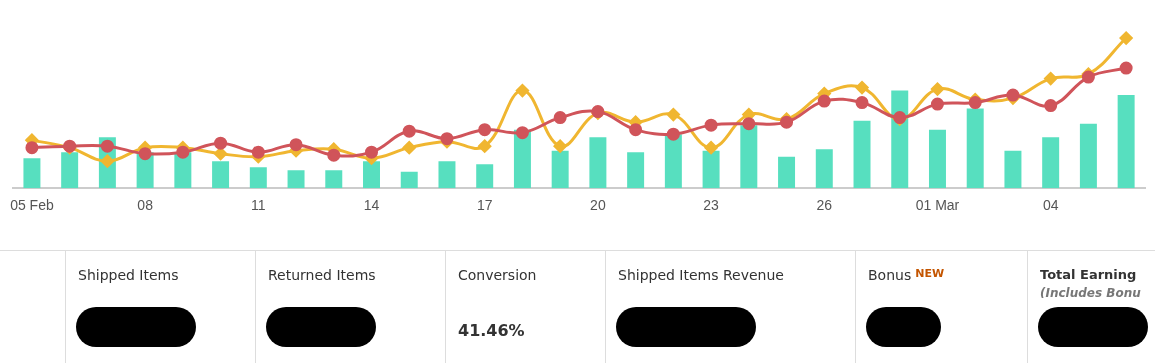 The width and height of the screenshot is (1155, 363). What do you see at coordinates (484, 205) in the screenshot?
I see `x-tick-label: 17` at bounding box center [484, 205].